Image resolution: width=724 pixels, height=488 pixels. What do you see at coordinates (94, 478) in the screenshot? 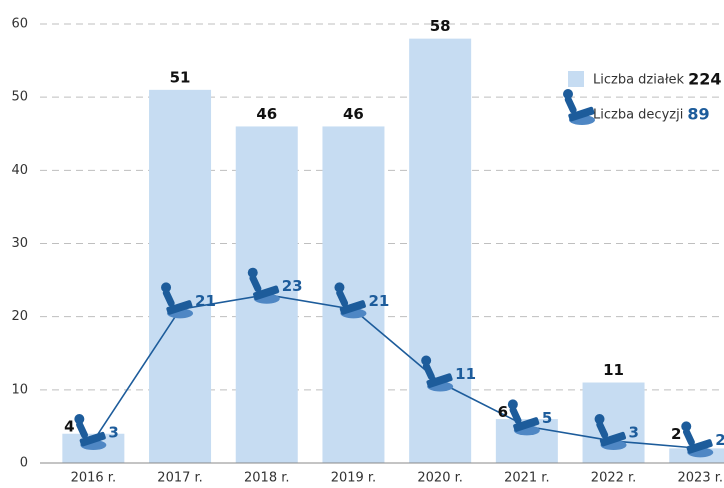
I see `x-tick-label: 2016 r.` at bounding box center [94, 478].